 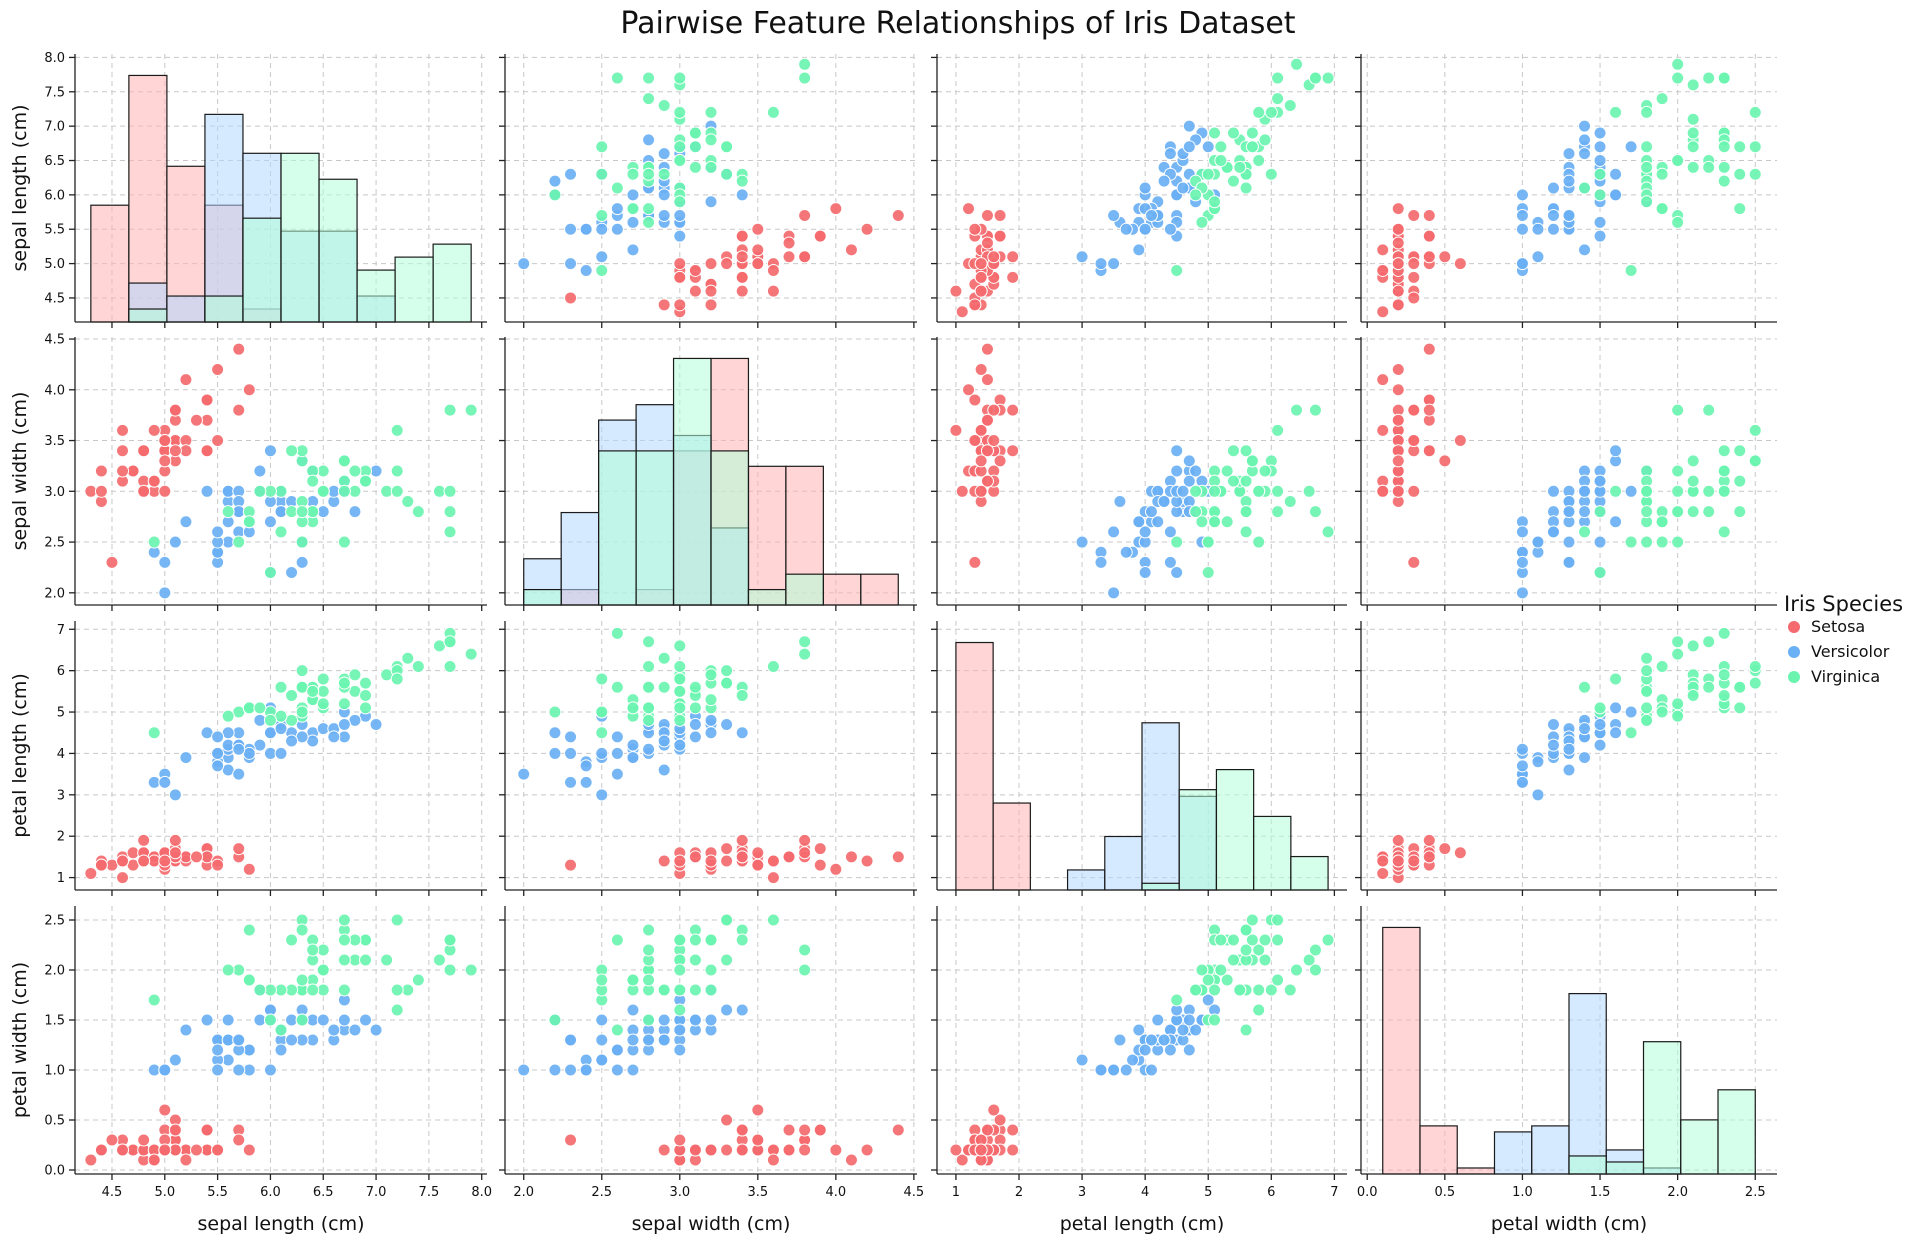 I want to click on x-tick-label: 7, so click(x=1334, y=1192).